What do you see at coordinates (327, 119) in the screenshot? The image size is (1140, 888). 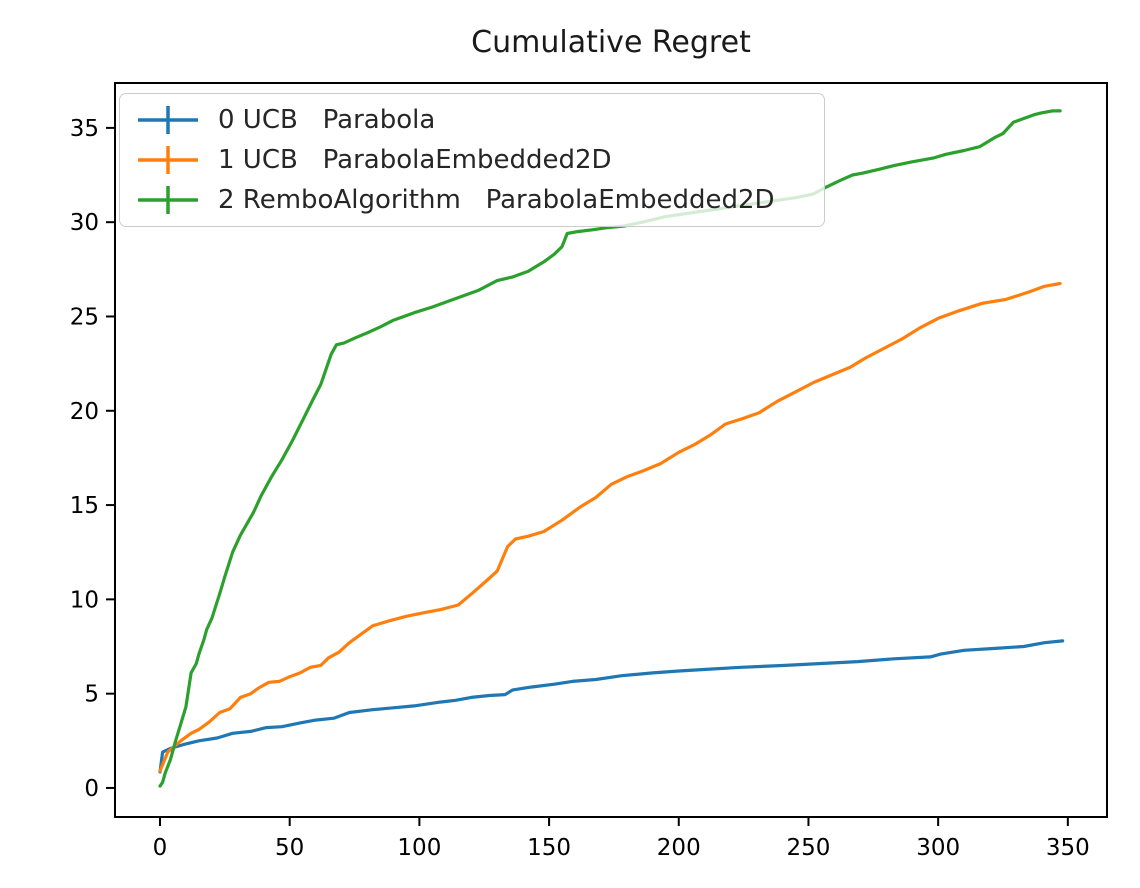 I see `legend-label-0: 0 UCB Parabola` at bounding box center [327, 119].